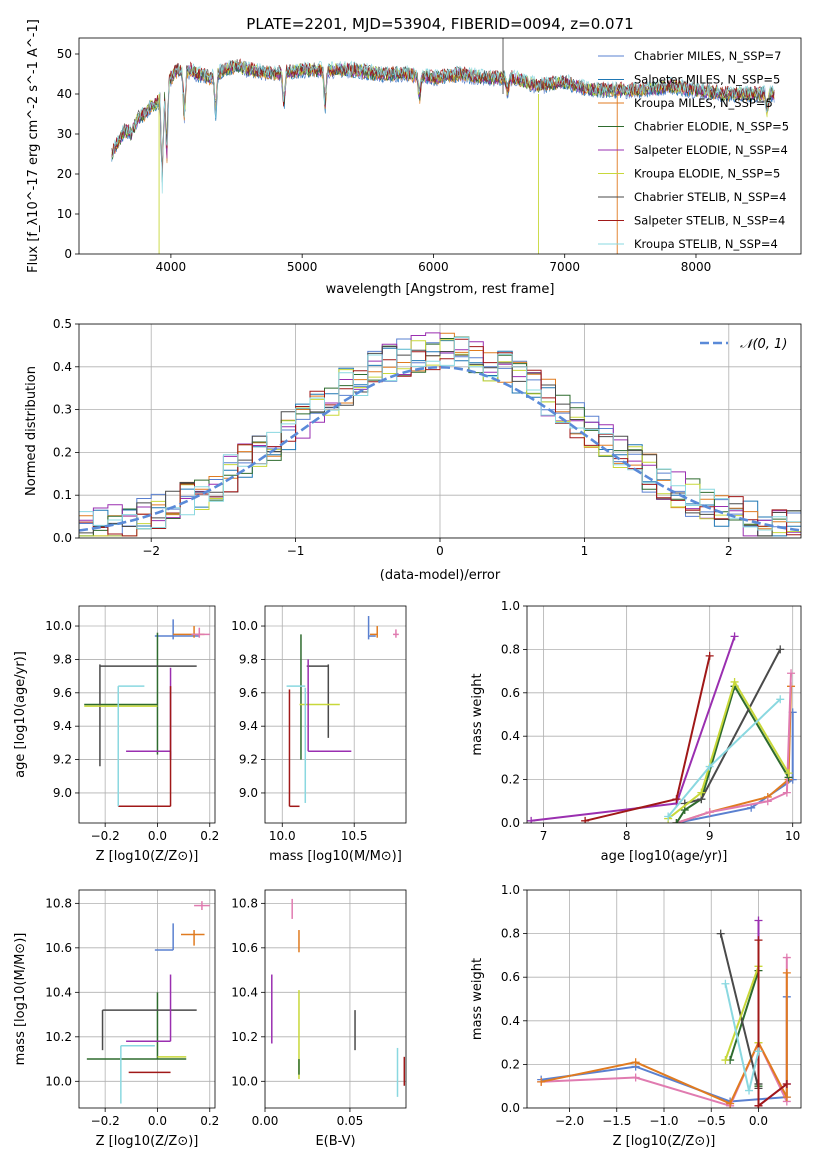  What do you see at coordinates (350, 1121) in the screenshot?
I see `x-tick-label: 0.05` at bounding box center [350, 1121].